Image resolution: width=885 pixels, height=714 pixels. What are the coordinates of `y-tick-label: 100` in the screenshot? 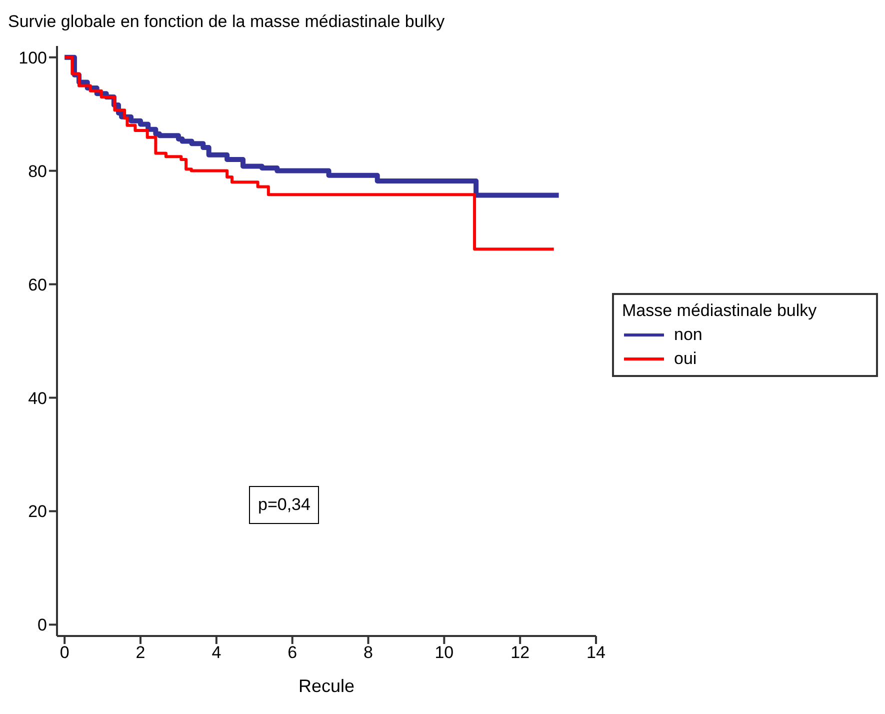 It's located at (32, 58).